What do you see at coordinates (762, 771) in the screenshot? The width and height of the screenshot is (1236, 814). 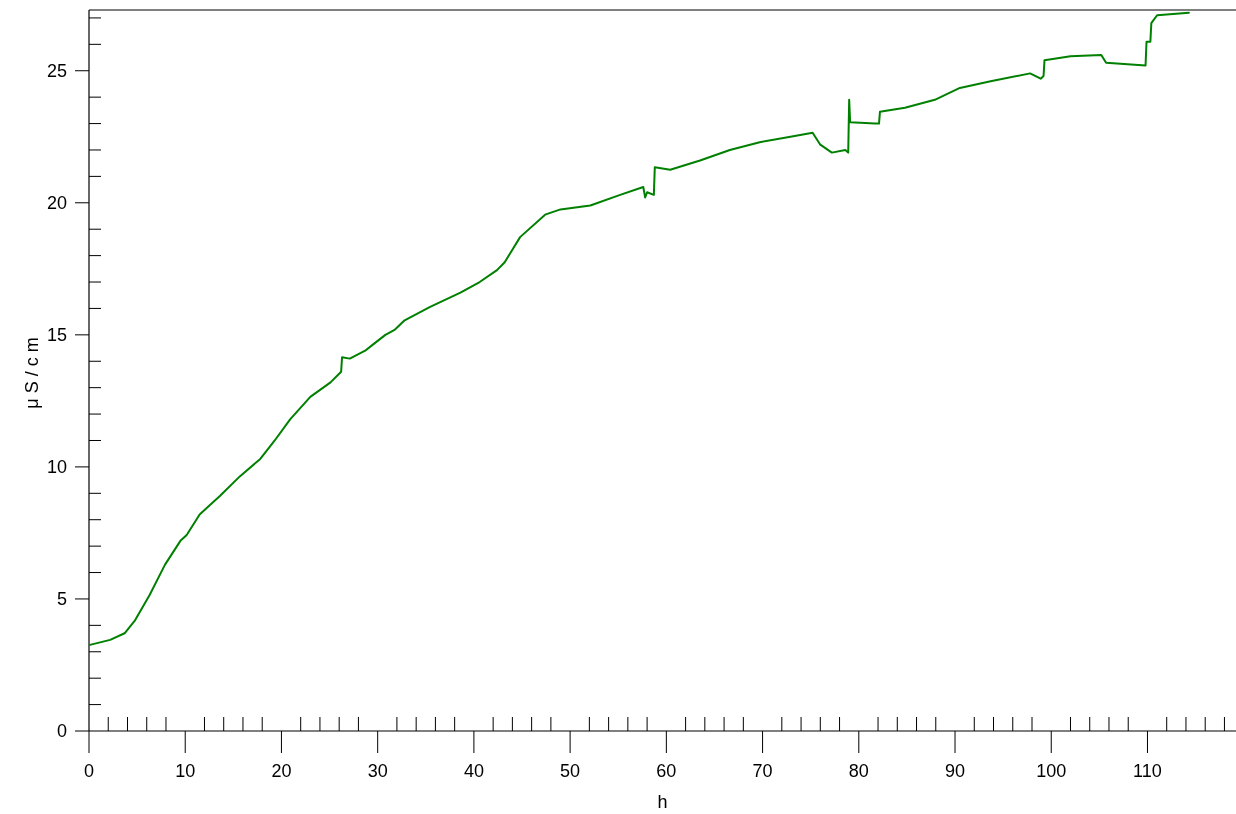 I see `x-tick-label: 70` at bounding box center [762, 771].